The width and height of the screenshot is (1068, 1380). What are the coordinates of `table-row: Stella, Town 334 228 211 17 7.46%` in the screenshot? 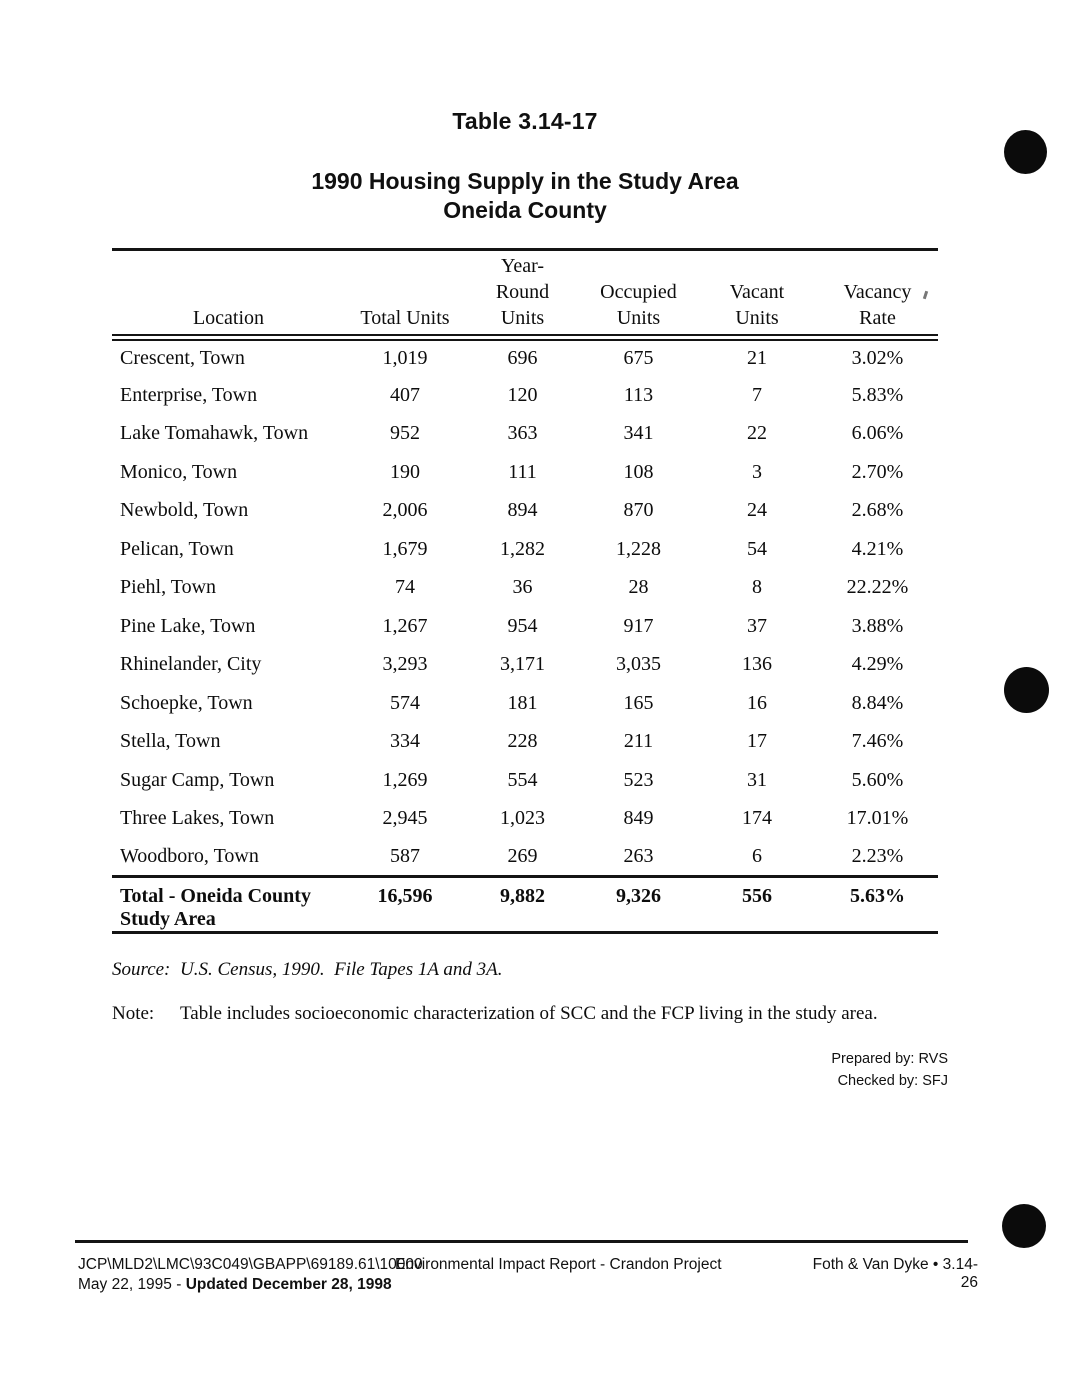 It's located at (525, 742).